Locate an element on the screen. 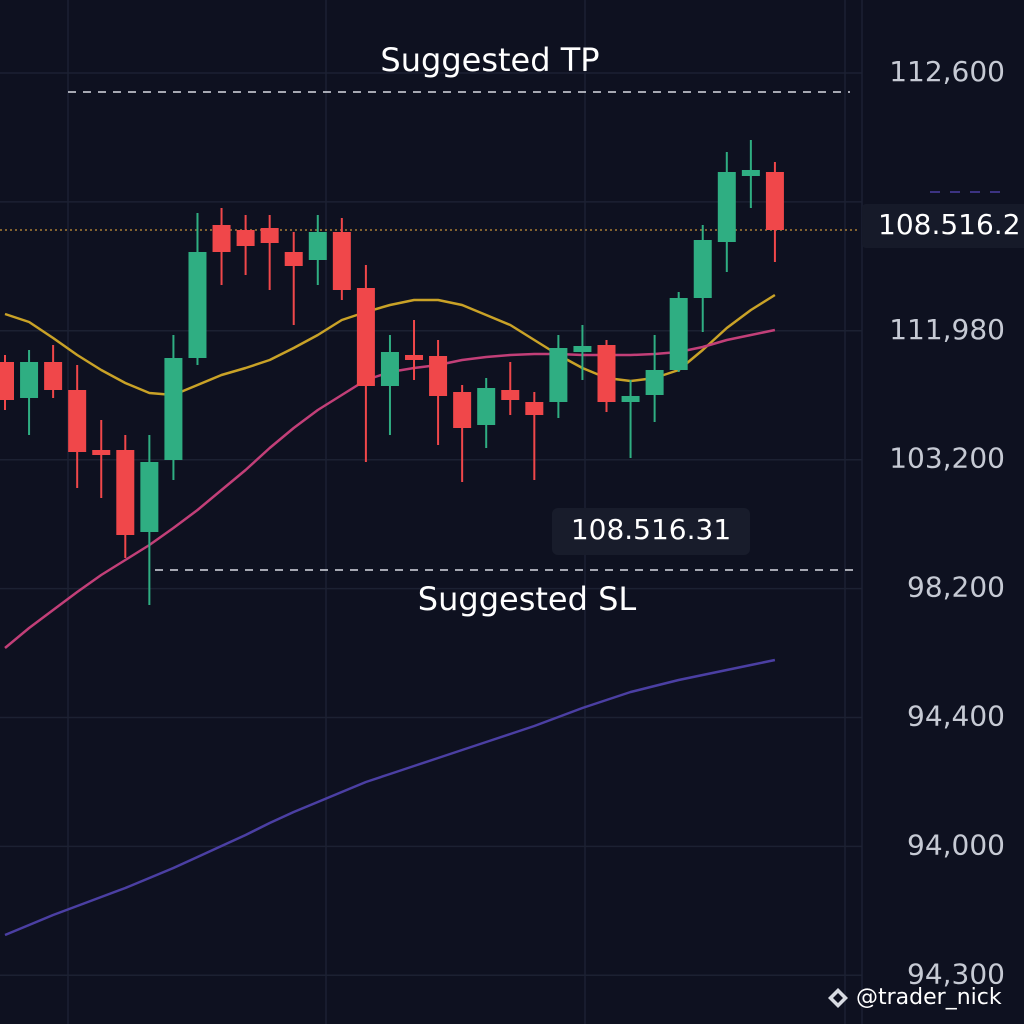 The width and height of the screenshot is (1024, 1024). price-tag-box is located at coordinates (943, 226).